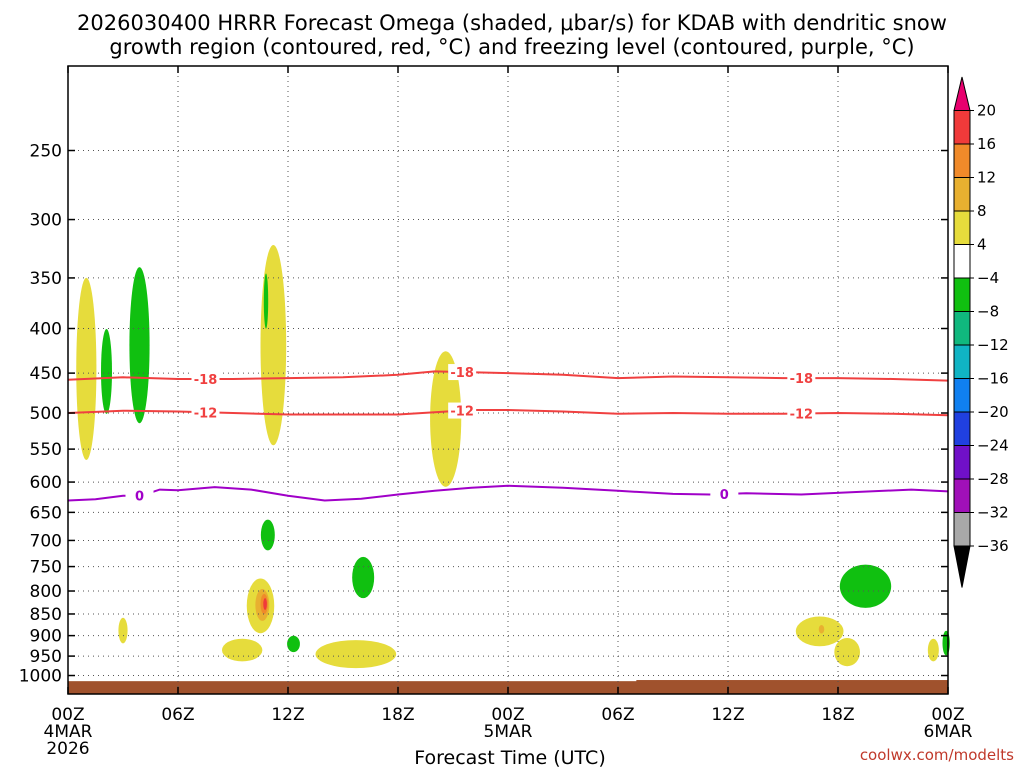  I want to click on x-tick-date: 6MAR, so click(948, 732).